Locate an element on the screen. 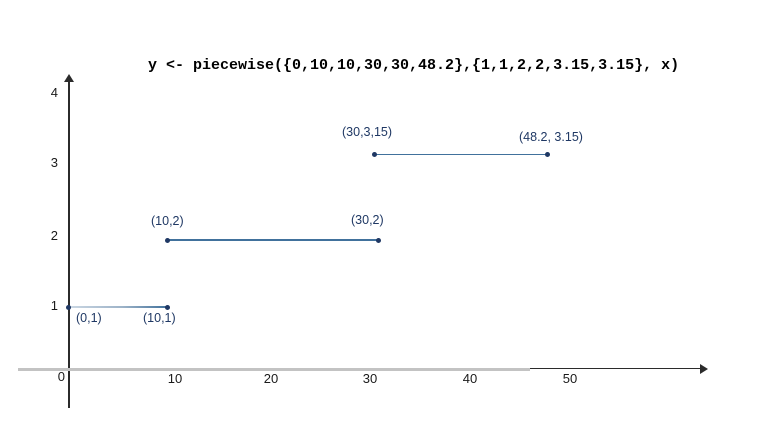 The width and height of the screenshot is (768, 432). point-label-30-2: (30,2) is located at coordinates (367, 220).